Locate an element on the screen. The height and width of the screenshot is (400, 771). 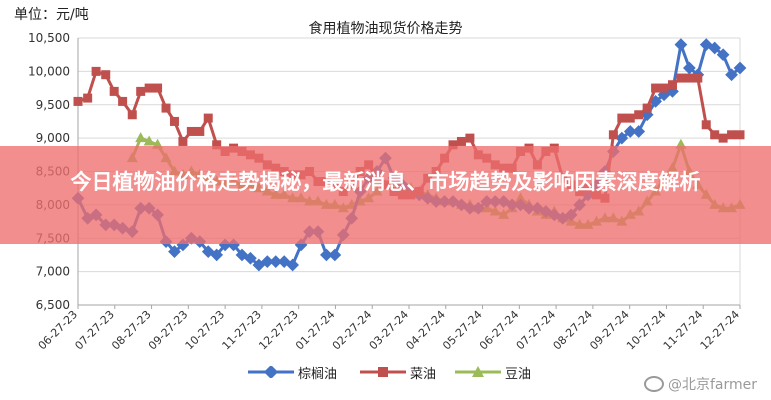
x-tick-label: 12-27-24 is located at coordinates (720, 330).